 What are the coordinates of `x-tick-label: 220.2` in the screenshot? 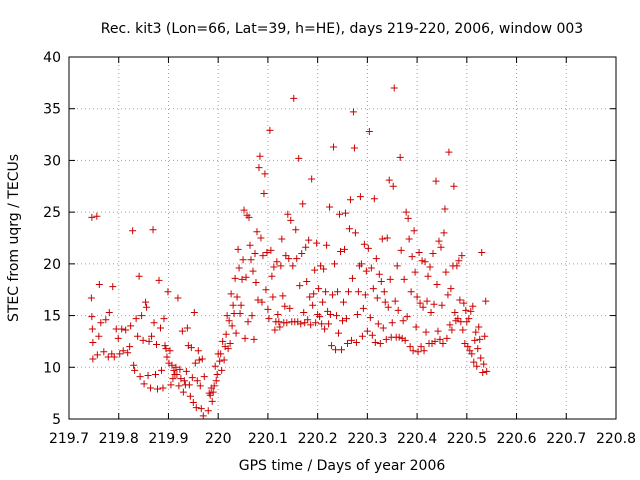 It's located at (318, 439).